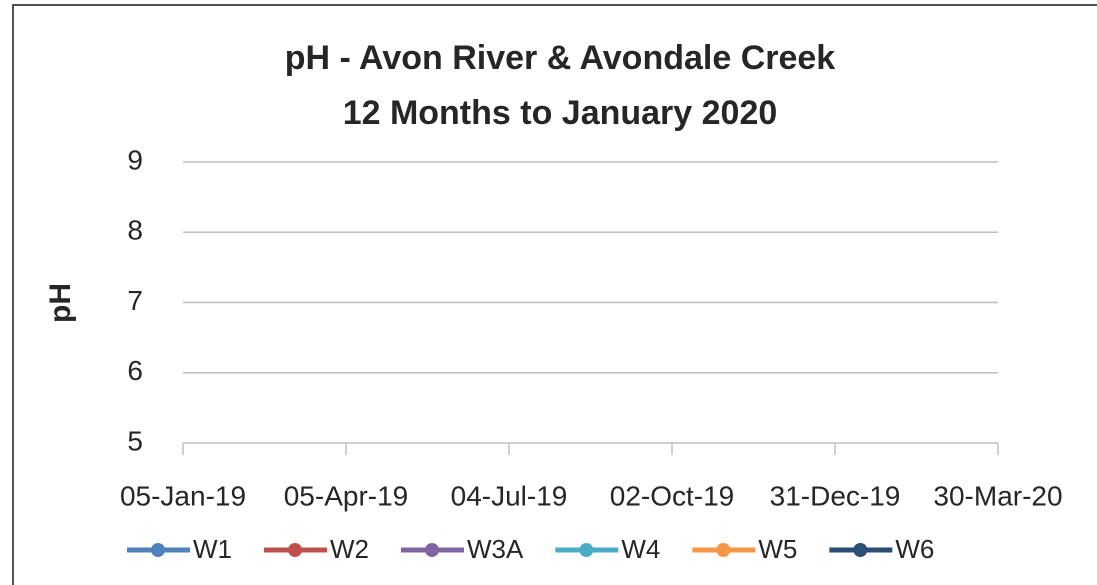  I want to click on legend-label: W2, so click(349, 549).